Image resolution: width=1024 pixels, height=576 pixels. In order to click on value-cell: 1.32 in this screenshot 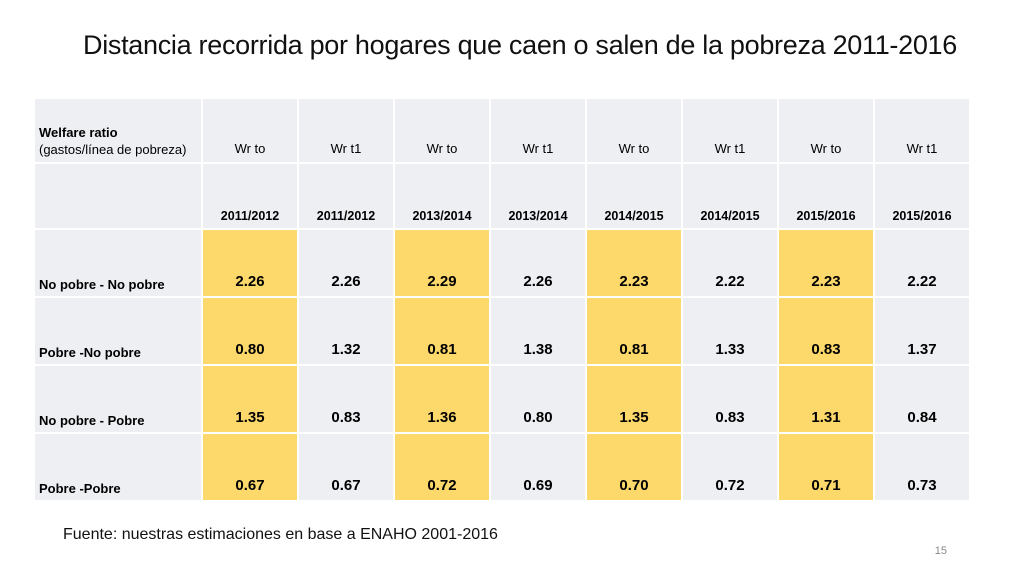, I will do `click(346, 331)`.